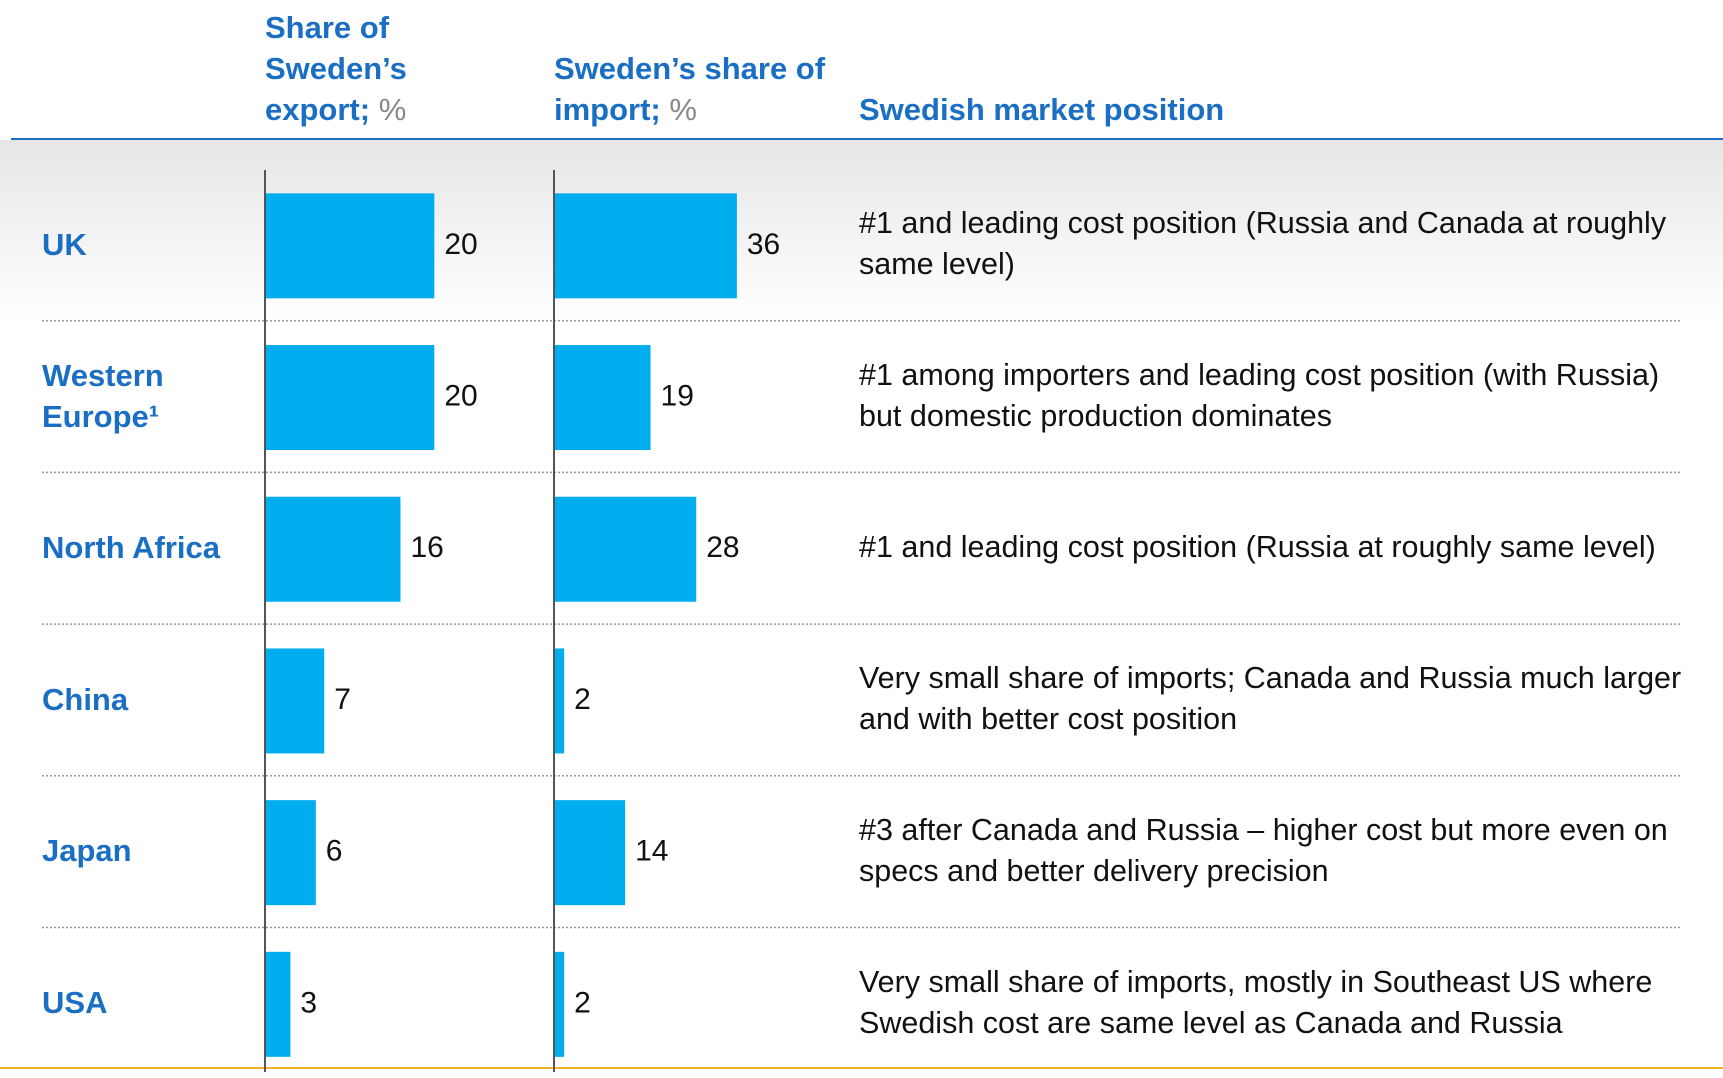 The height and width of the screenshot is (1078, 1723). I want to click on value-label: 14, so click(651, 851).